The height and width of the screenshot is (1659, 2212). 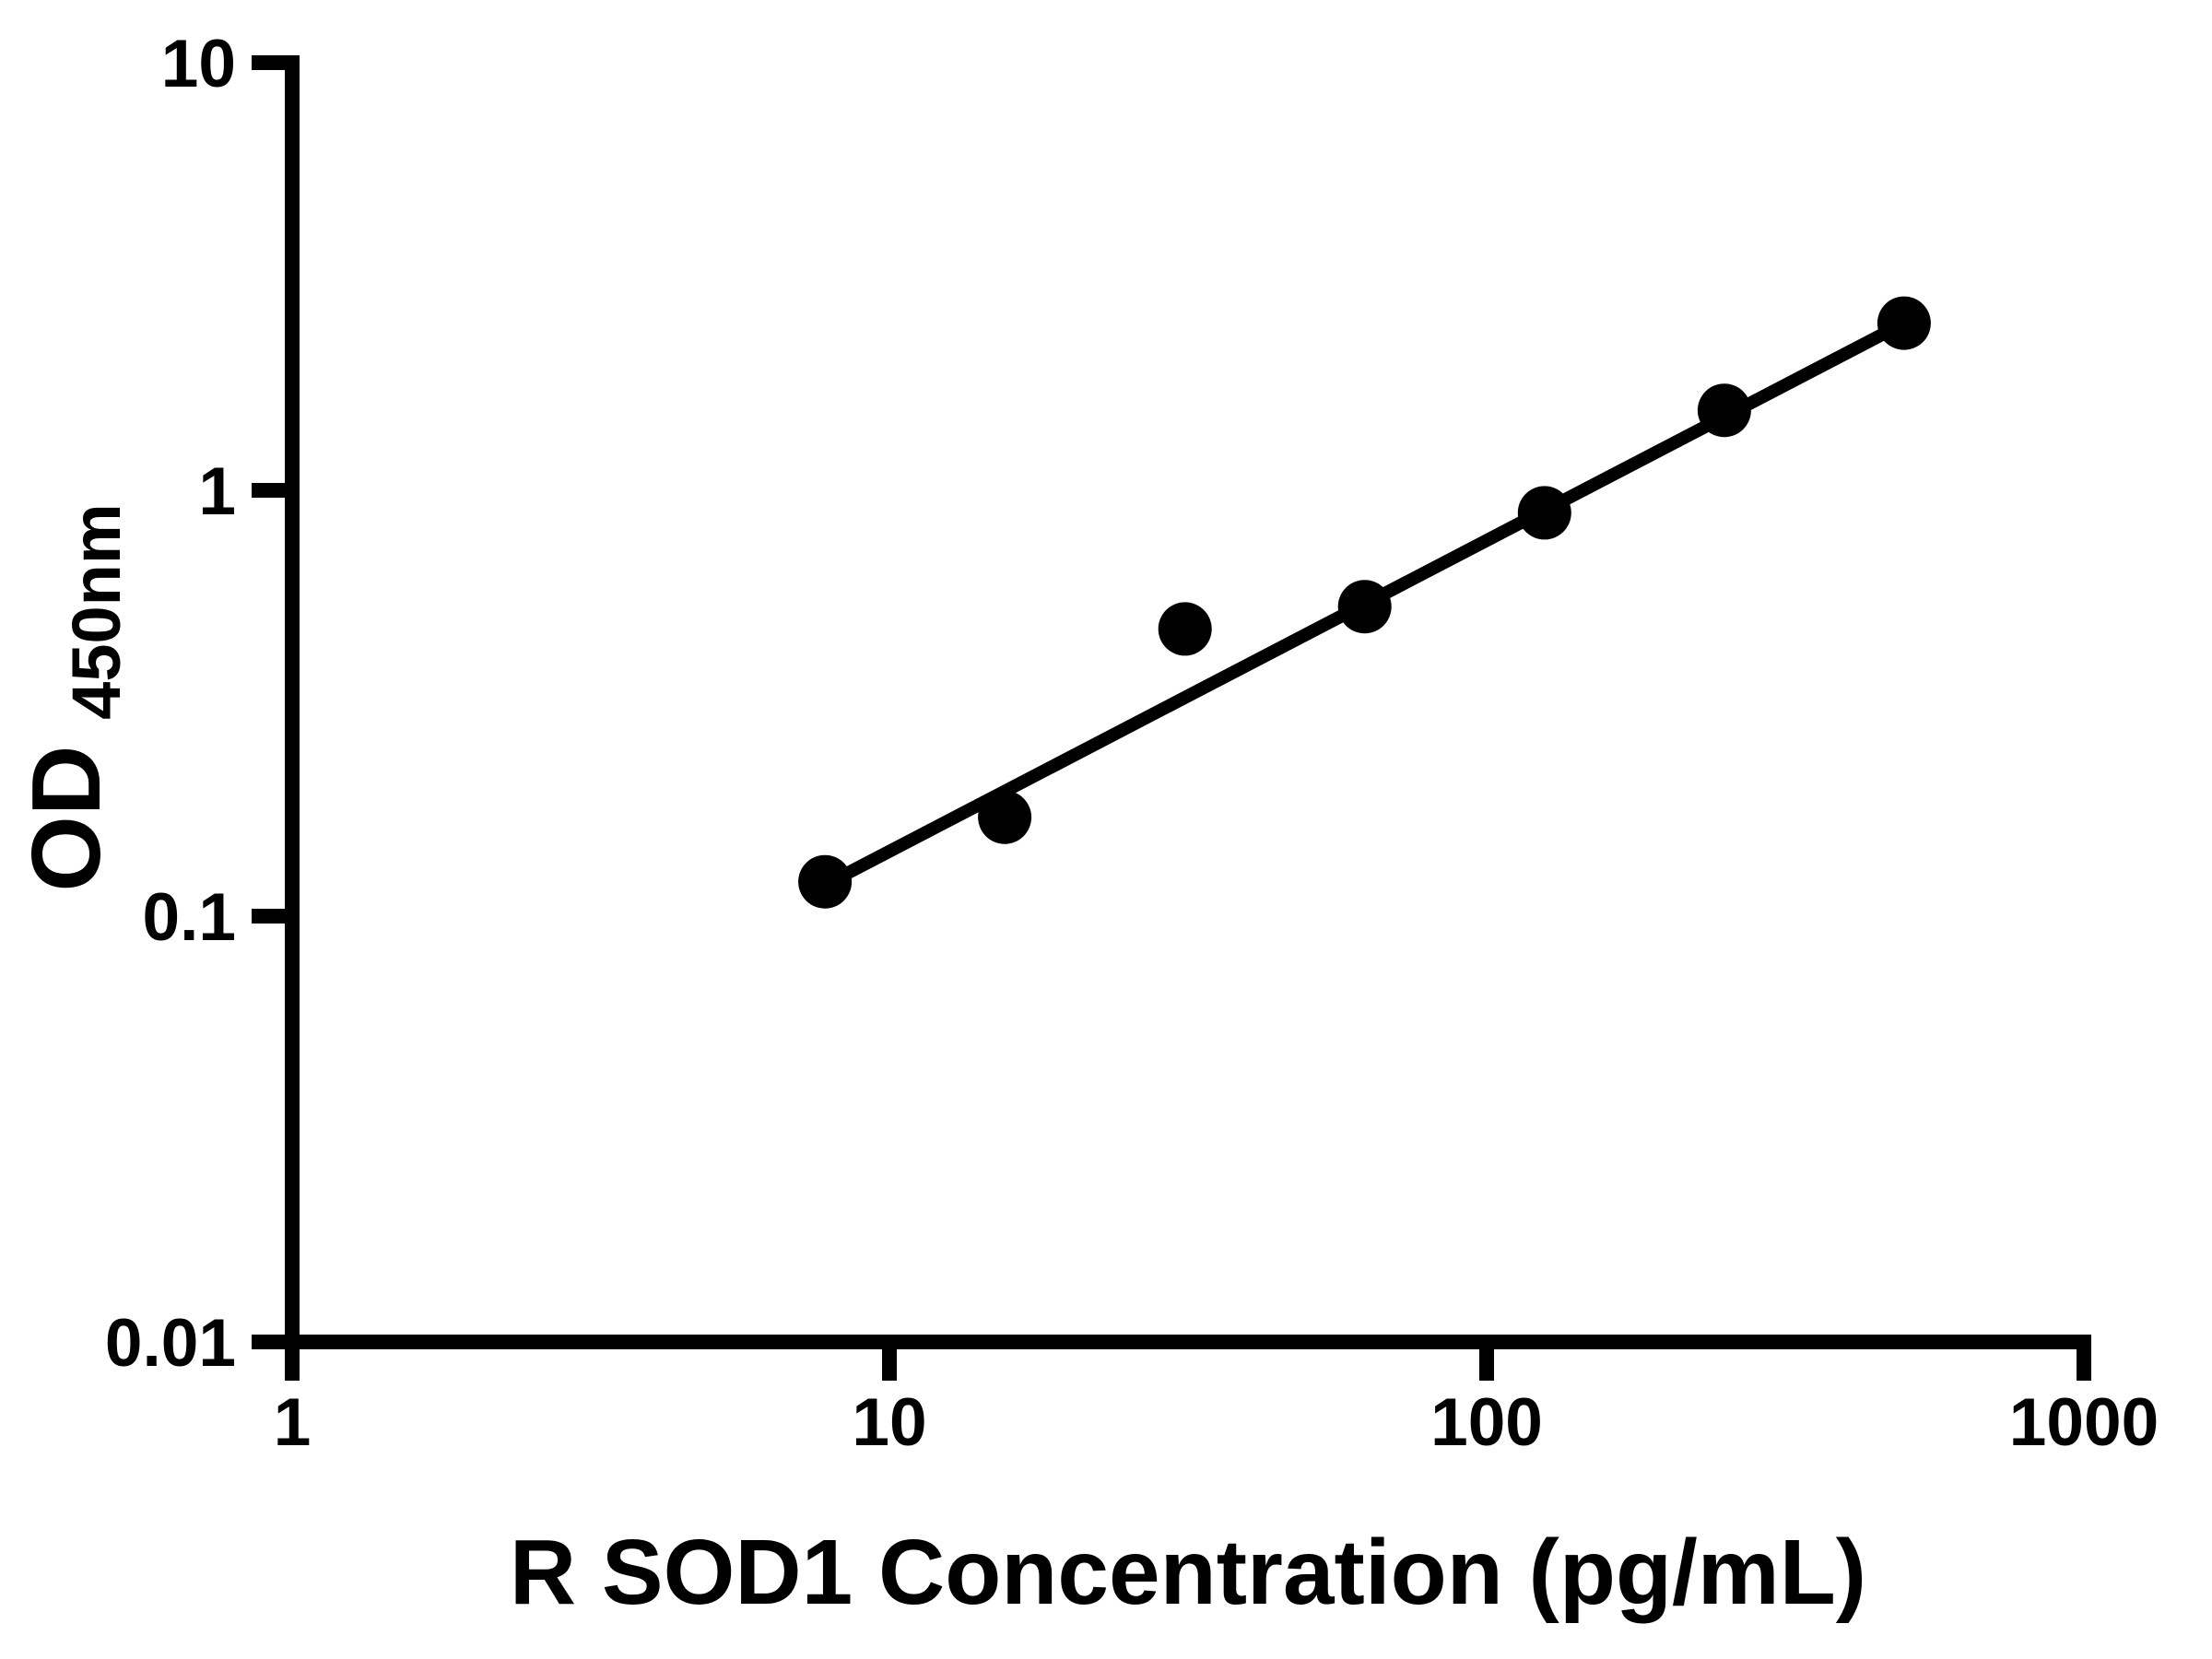 What do you see at coordinates (217, 491) in the screenshot?
I see `y-tick-label-1: 1` at bounding box center [217, 491].